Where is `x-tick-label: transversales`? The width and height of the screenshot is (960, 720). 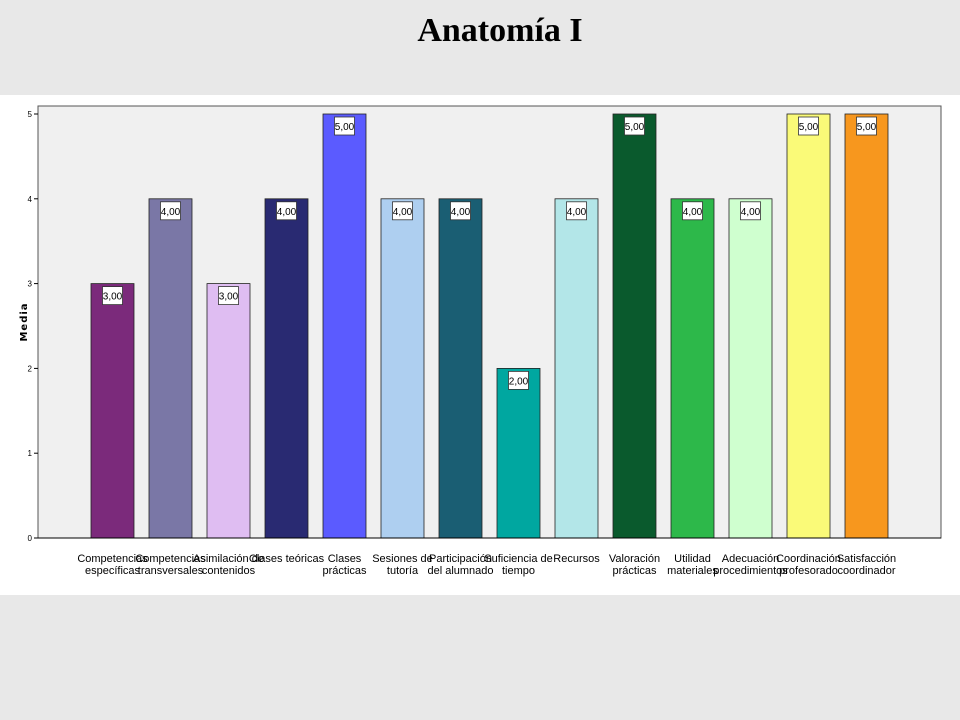 x-tick-label: transversales is located at coordinates (171, 571).